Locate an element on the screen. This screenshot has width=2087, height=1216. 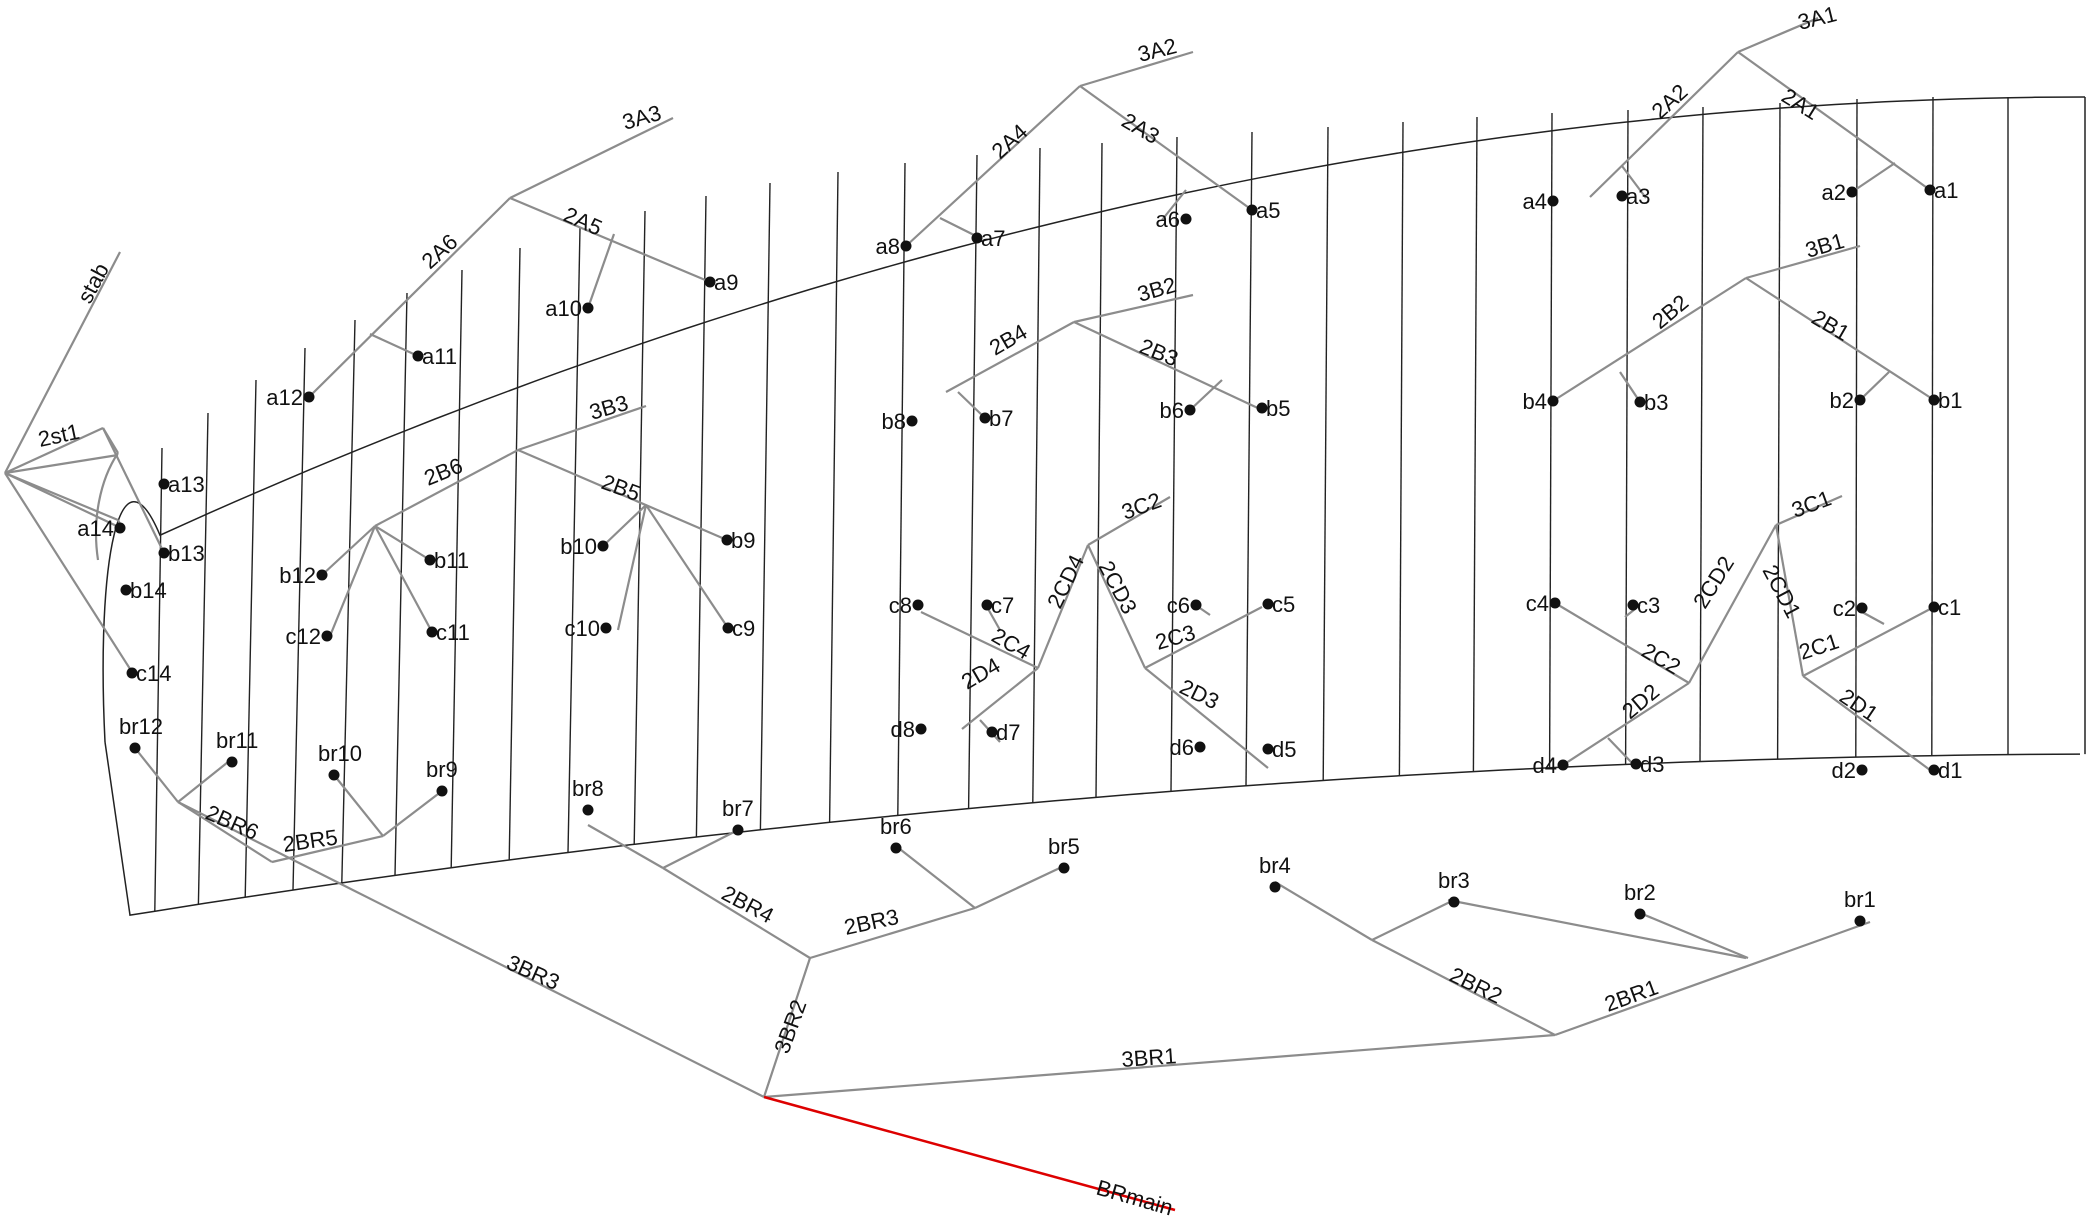
node-label-b10: b10 is located at coordinates (578, 546).